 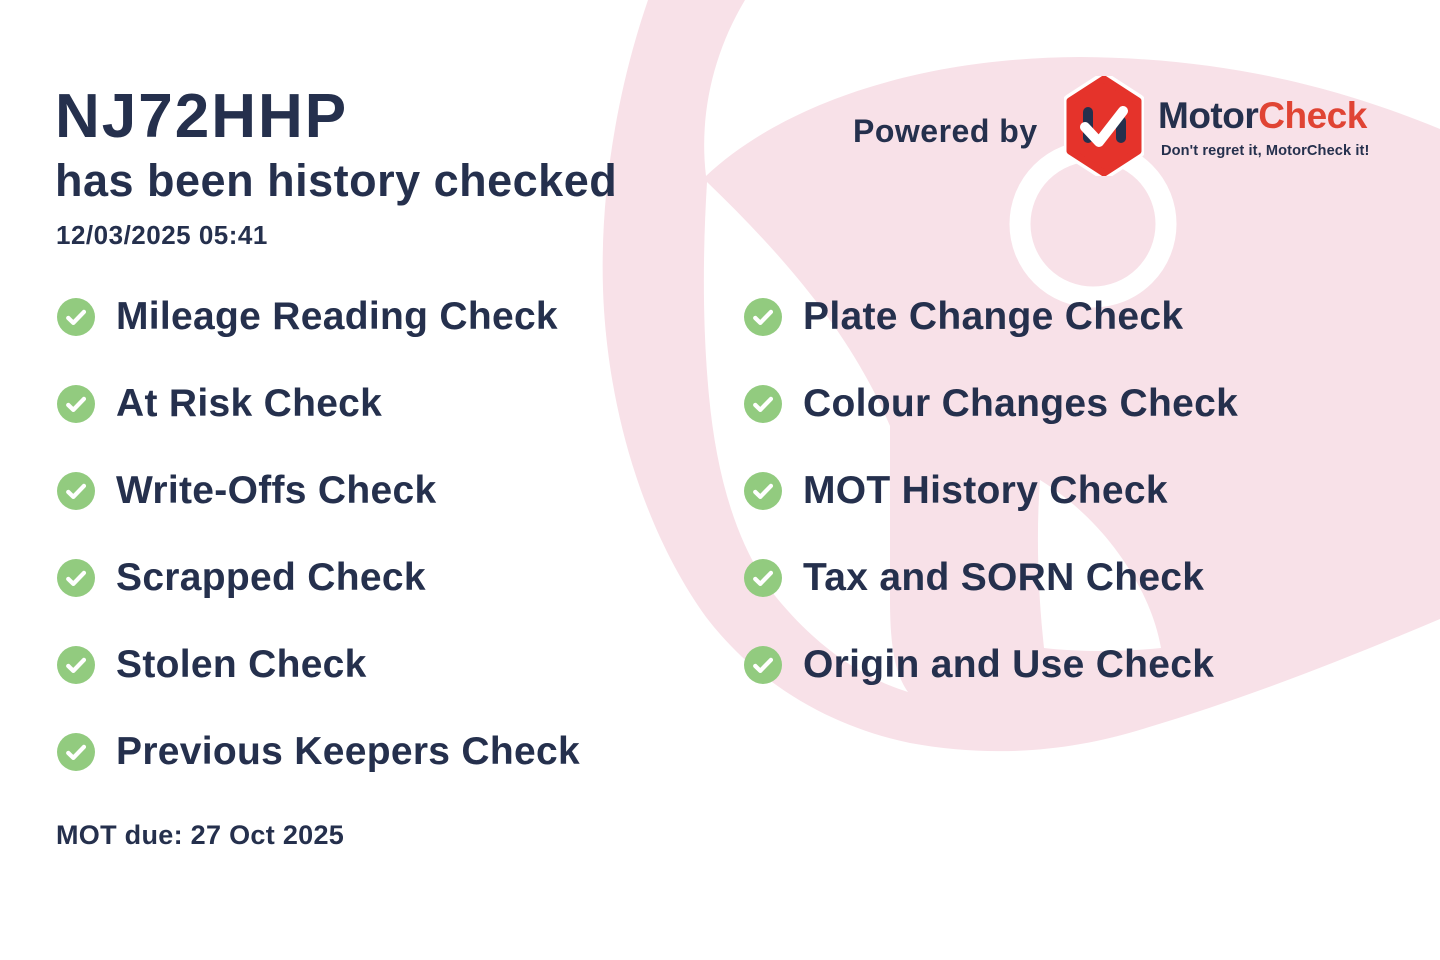 What do you see at coordinates (241, 664) in the screenshot?
I see `checklist-item-label: Stolen Check` at bounding box center [241, 664].